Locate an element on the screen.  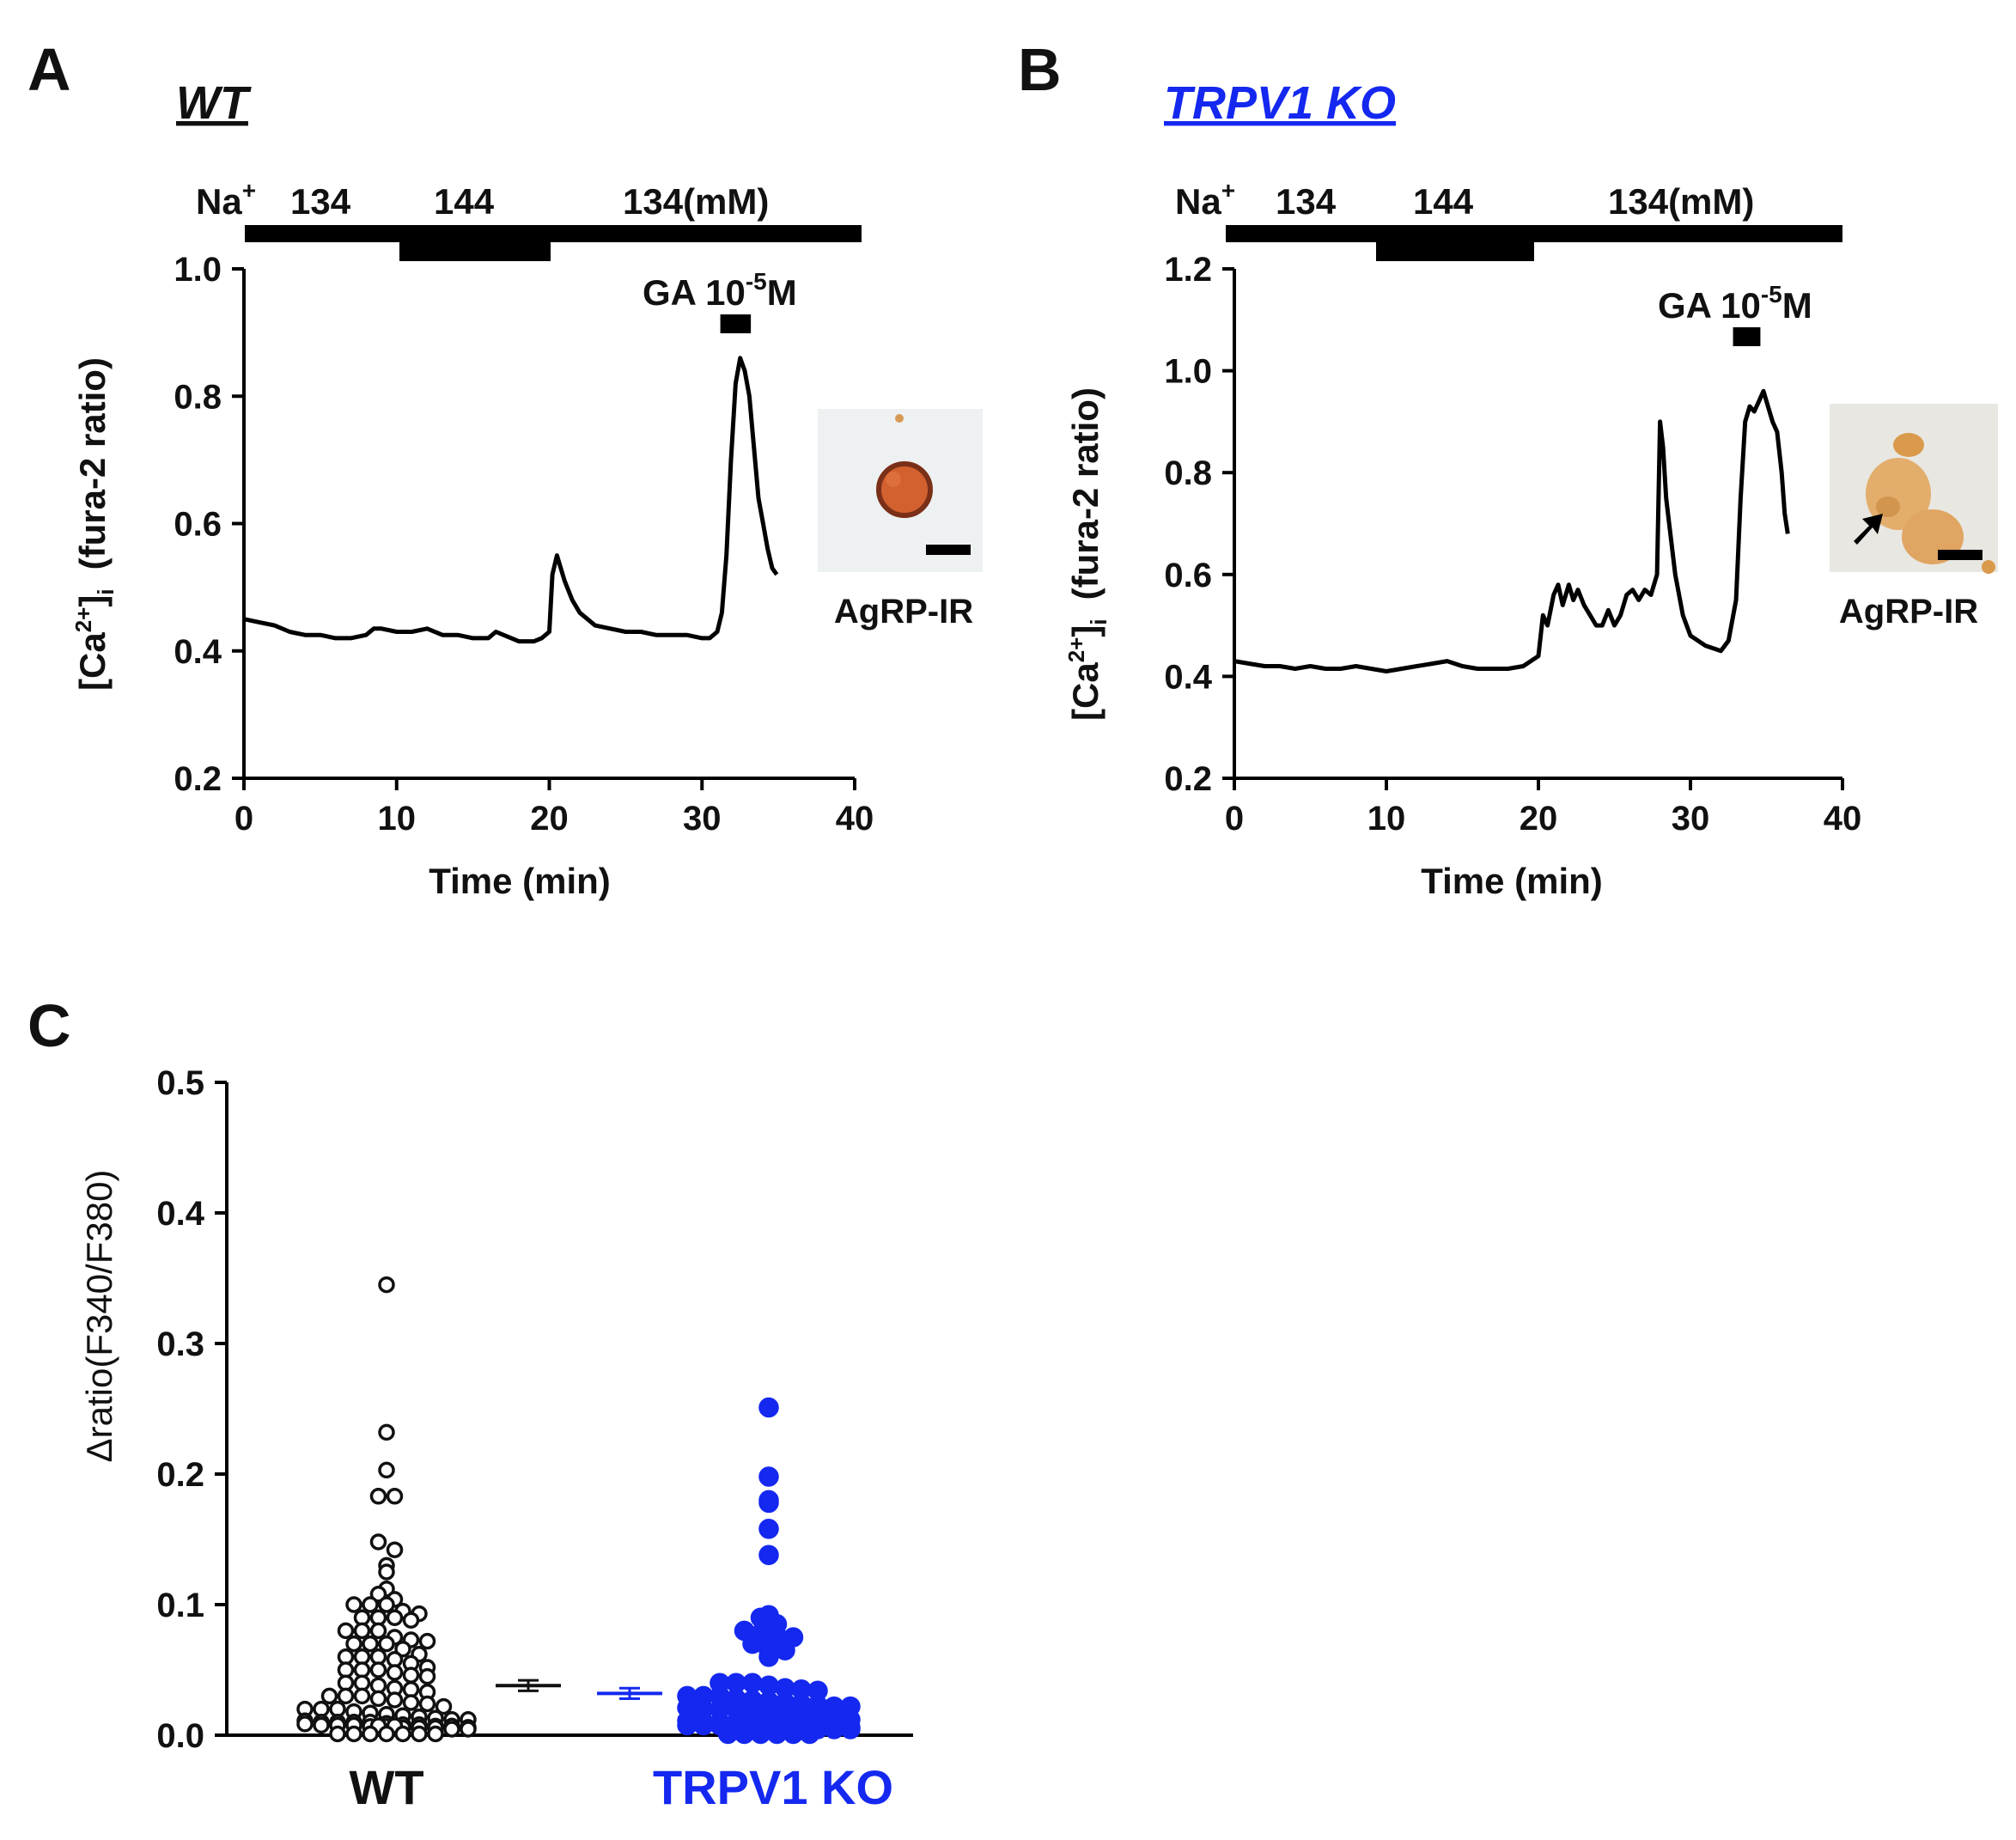
ylabel-ca-tail-b: (fura-2 ratio) is located at coordinates (1085, 493).